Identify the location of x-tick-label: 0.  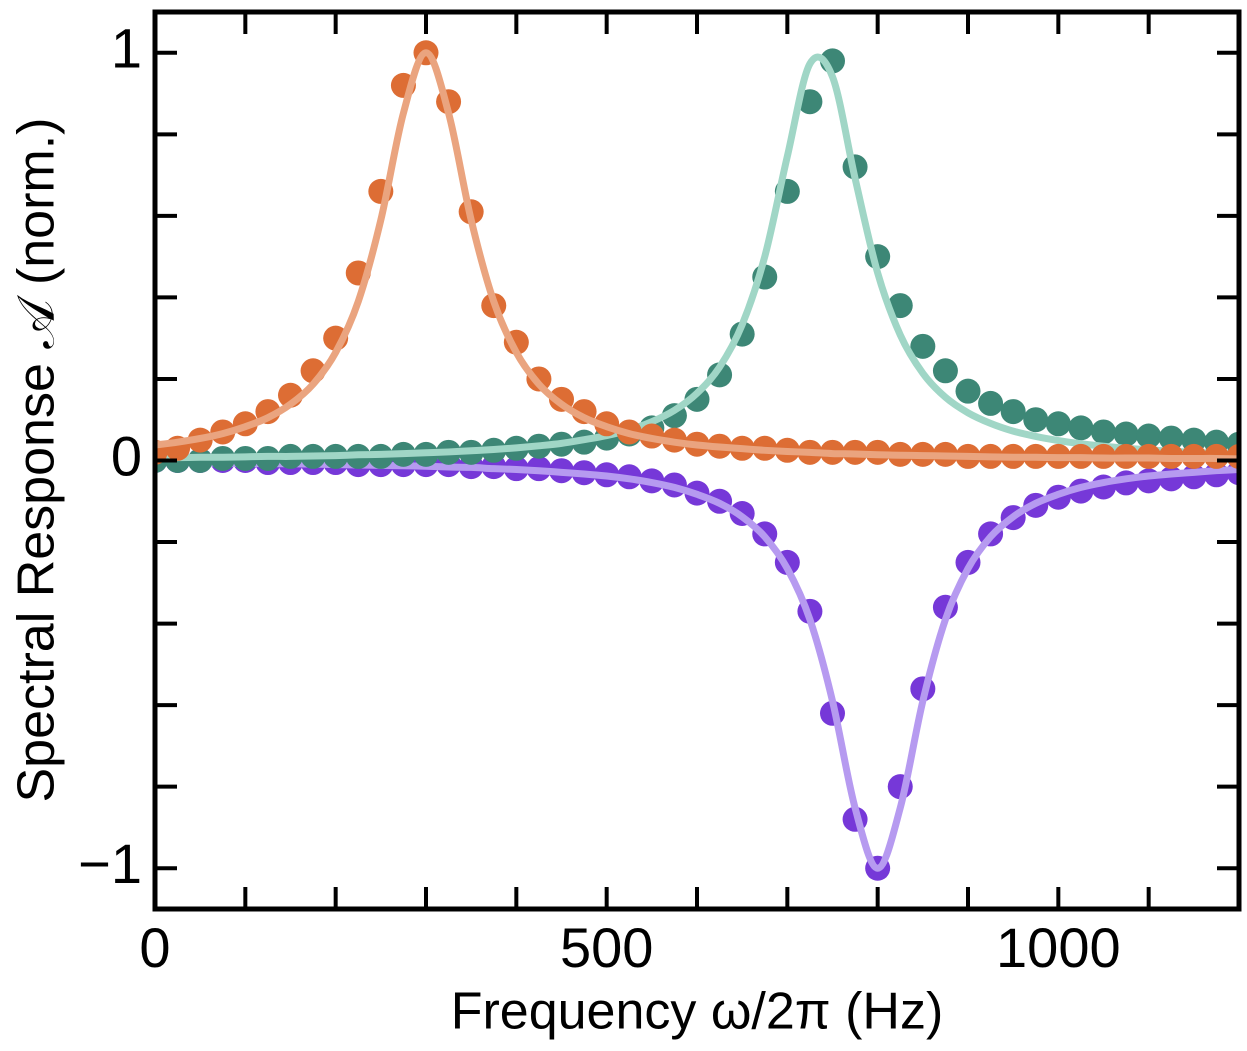
(154, 947).